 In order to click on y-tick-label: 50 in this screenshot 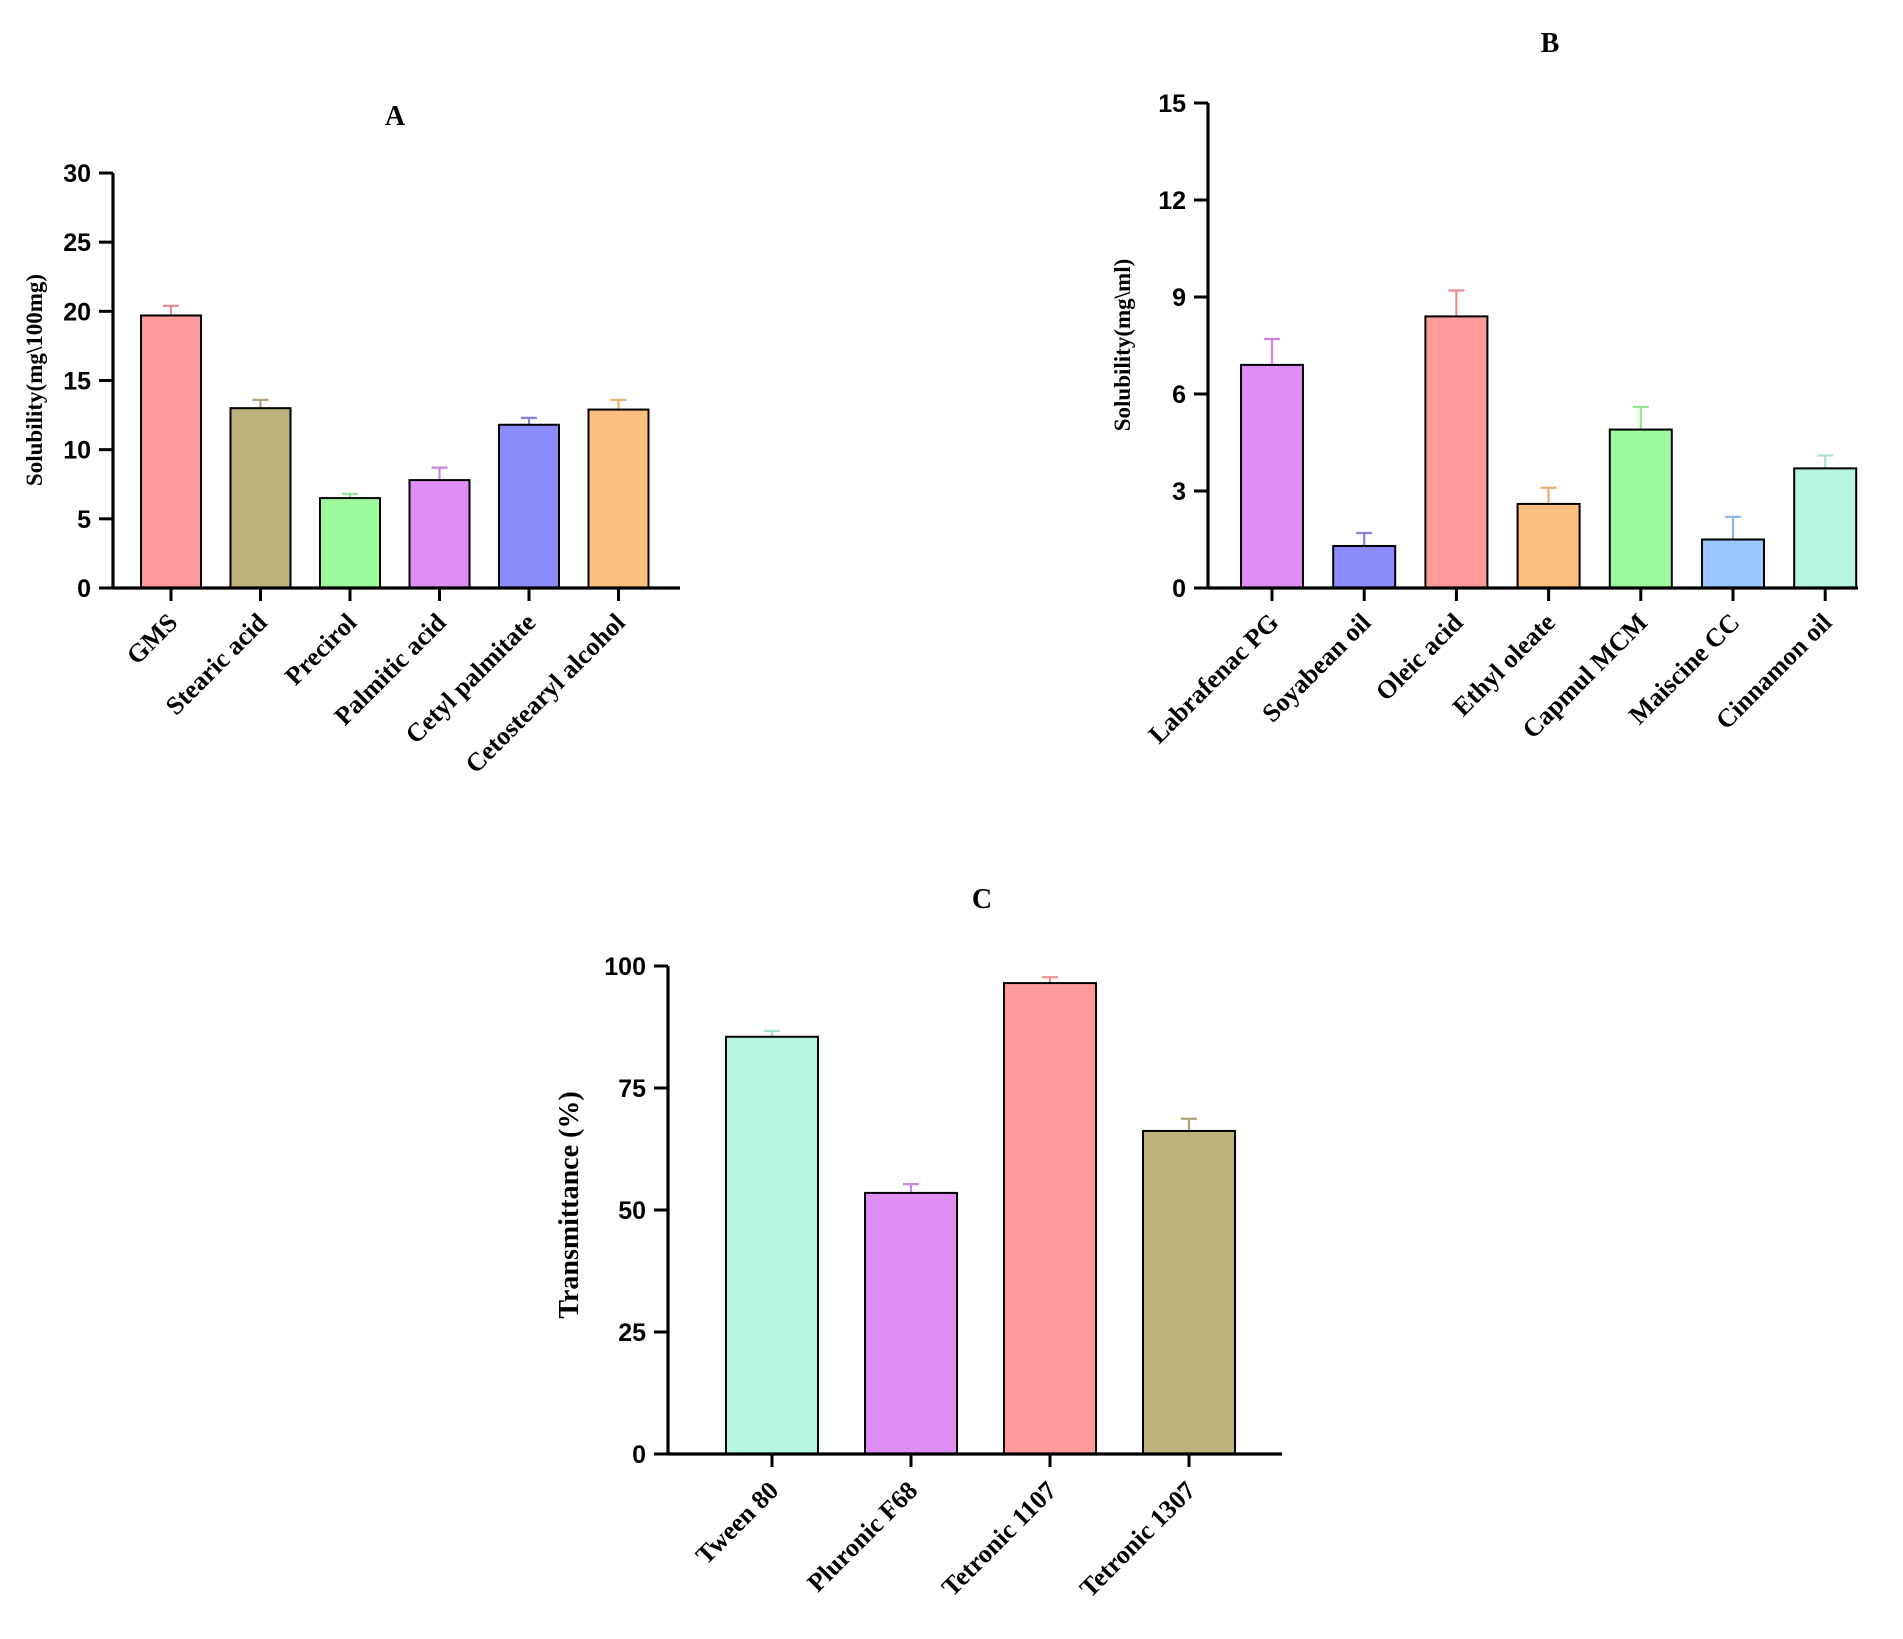, I will do `click(632, 1211)`.